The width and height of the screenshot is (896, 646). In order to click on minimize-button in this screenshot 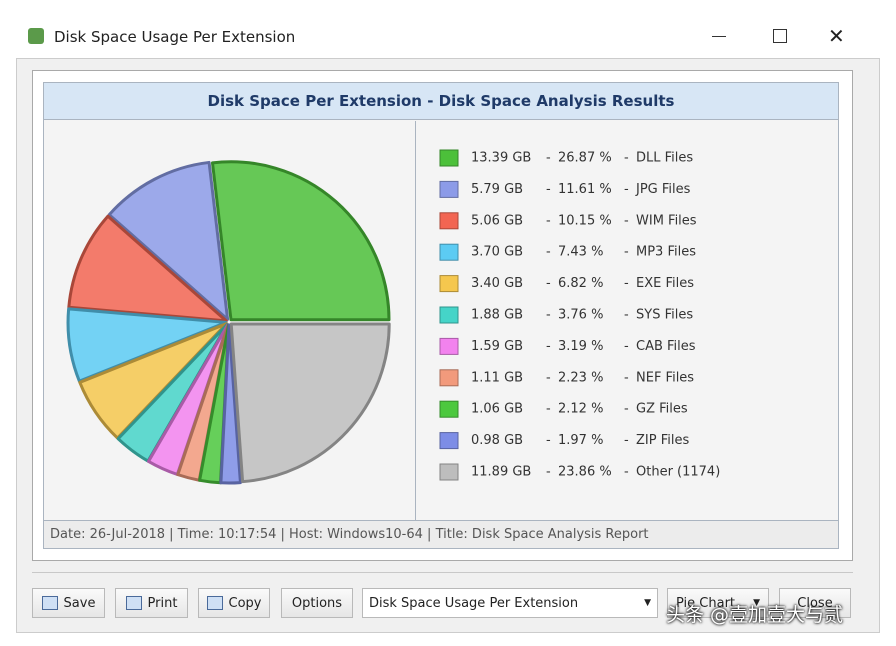, I will do `click(719, 36)`.